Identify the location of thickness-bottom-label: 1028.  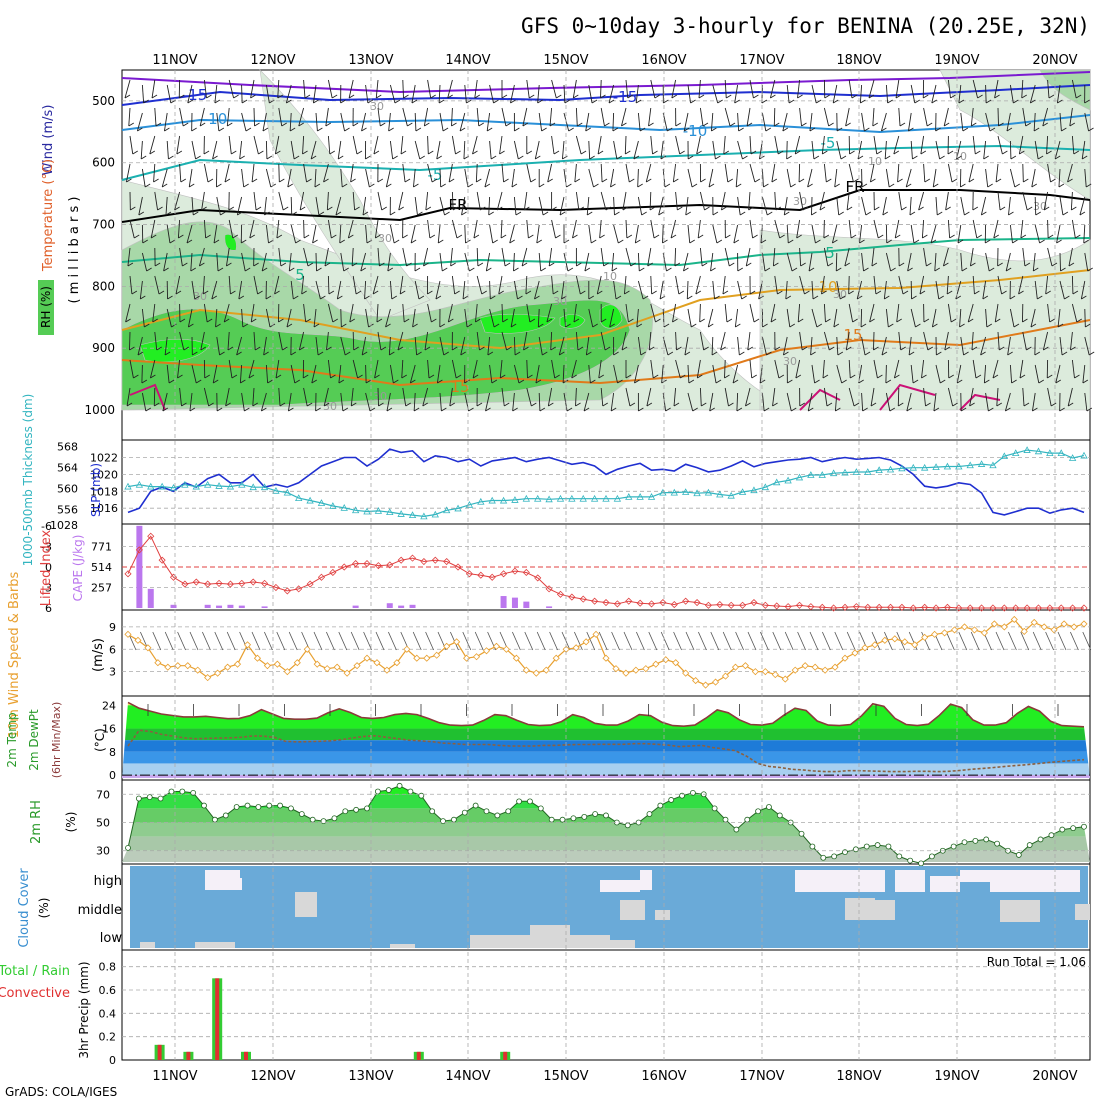
(64, 525).